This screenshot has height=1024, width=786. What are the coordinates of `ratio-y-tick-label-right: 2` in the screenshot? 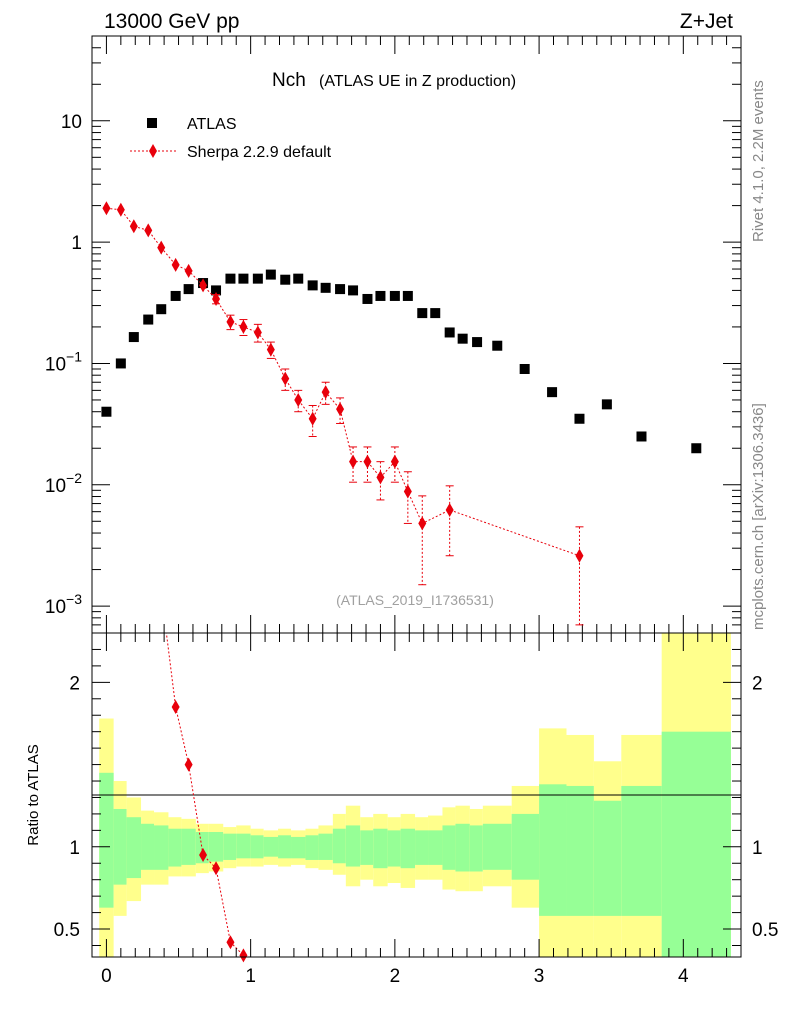 It's located at (757, 683).